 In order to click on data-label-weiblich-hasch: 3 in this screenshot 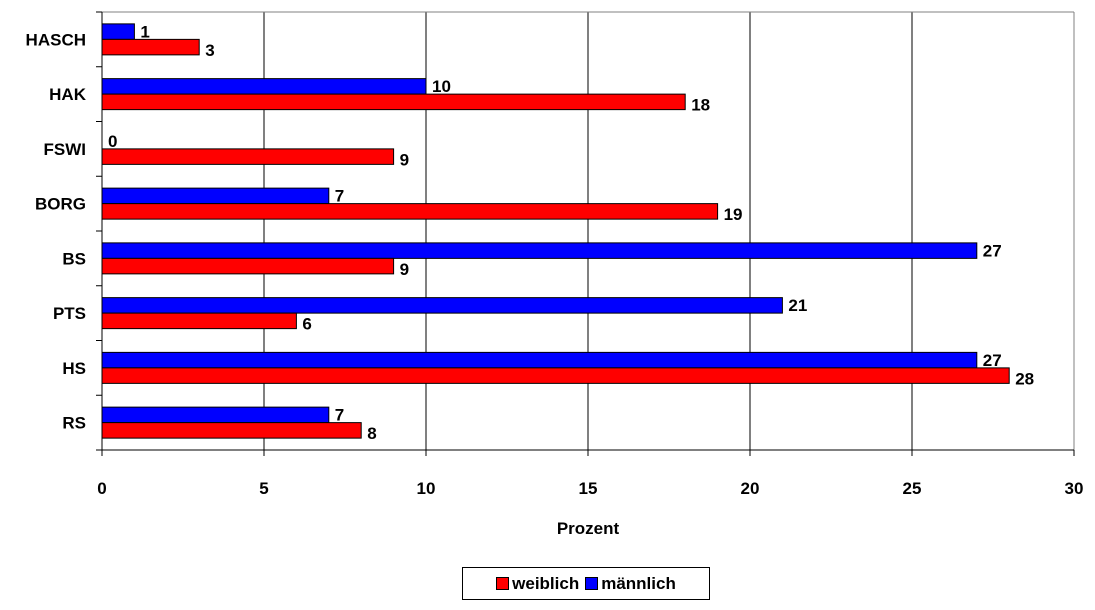, I will do `click(209, 50)`.